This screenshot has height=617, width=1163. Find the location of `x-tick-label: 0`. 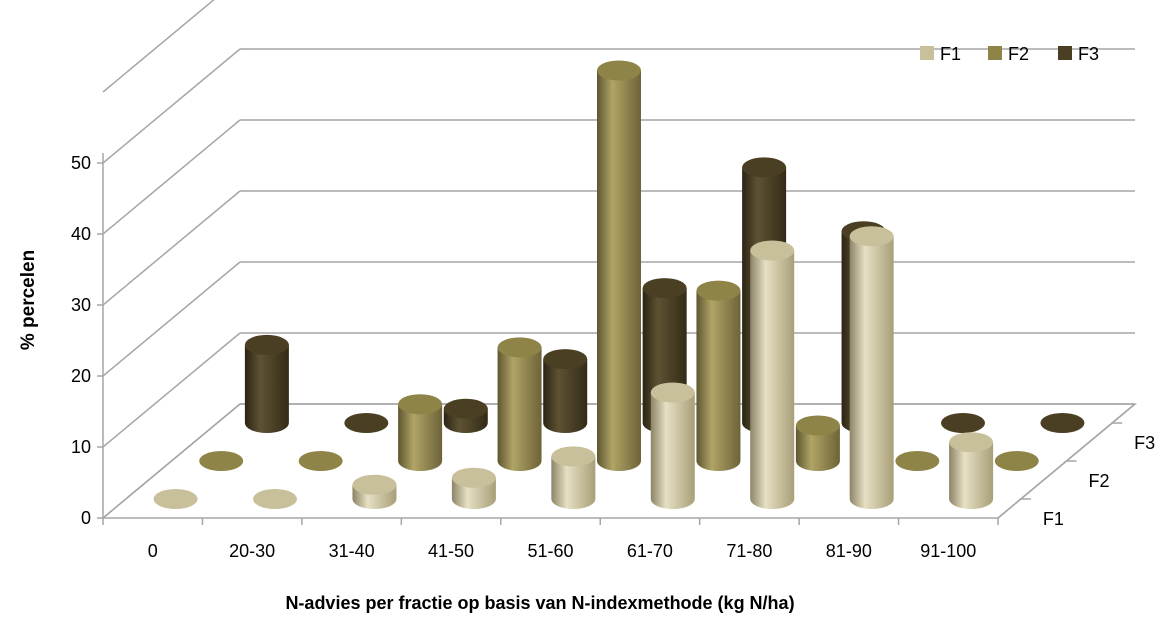

x-tick-label: 0 is located at coordinates (153, 551).